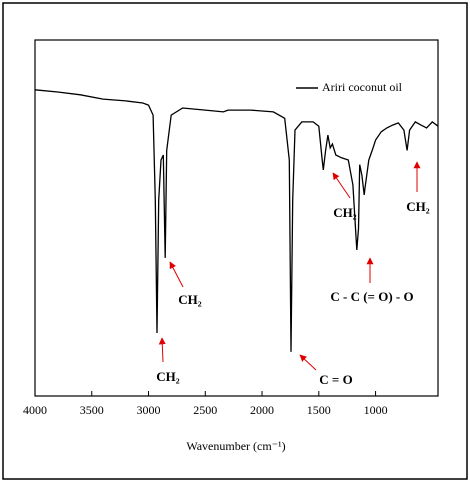  What do you see at coordinates (205, 410) in the screenshot?
I see `x-tick-label: 2500` at bounding box center [205, 410].